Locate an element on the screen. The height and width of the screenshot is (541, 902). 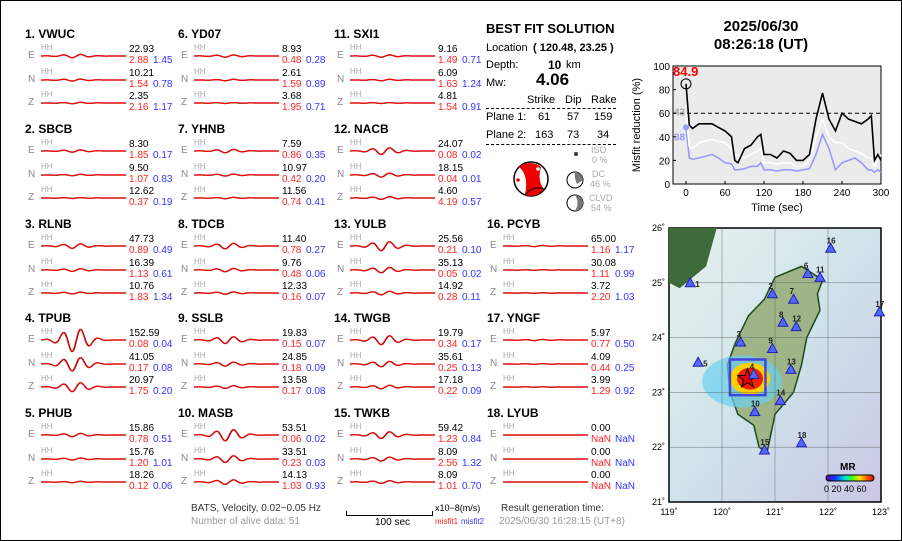
misfit1-value: 1.95 is located at coordinates (292, 107).